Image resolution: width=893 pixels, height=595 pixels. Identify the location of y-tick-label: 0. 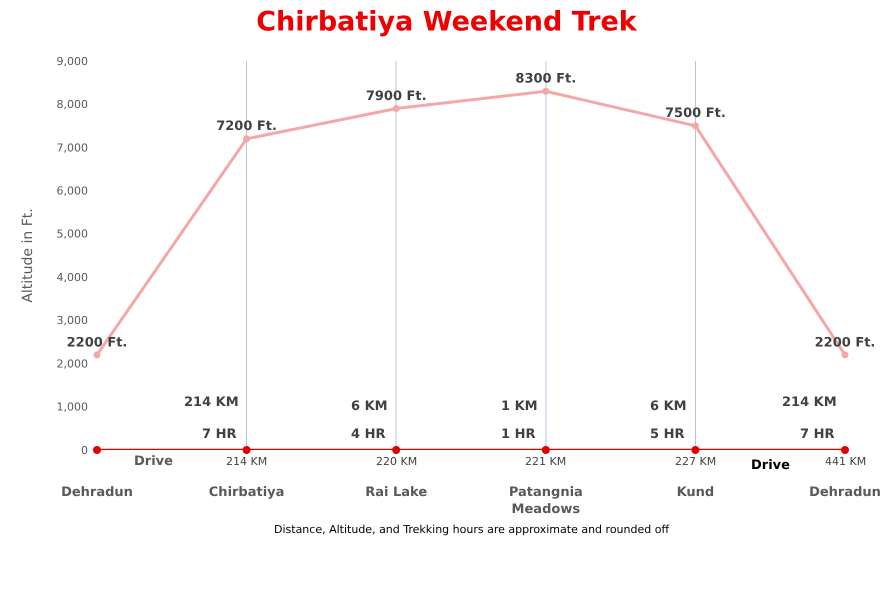
(84, 450).